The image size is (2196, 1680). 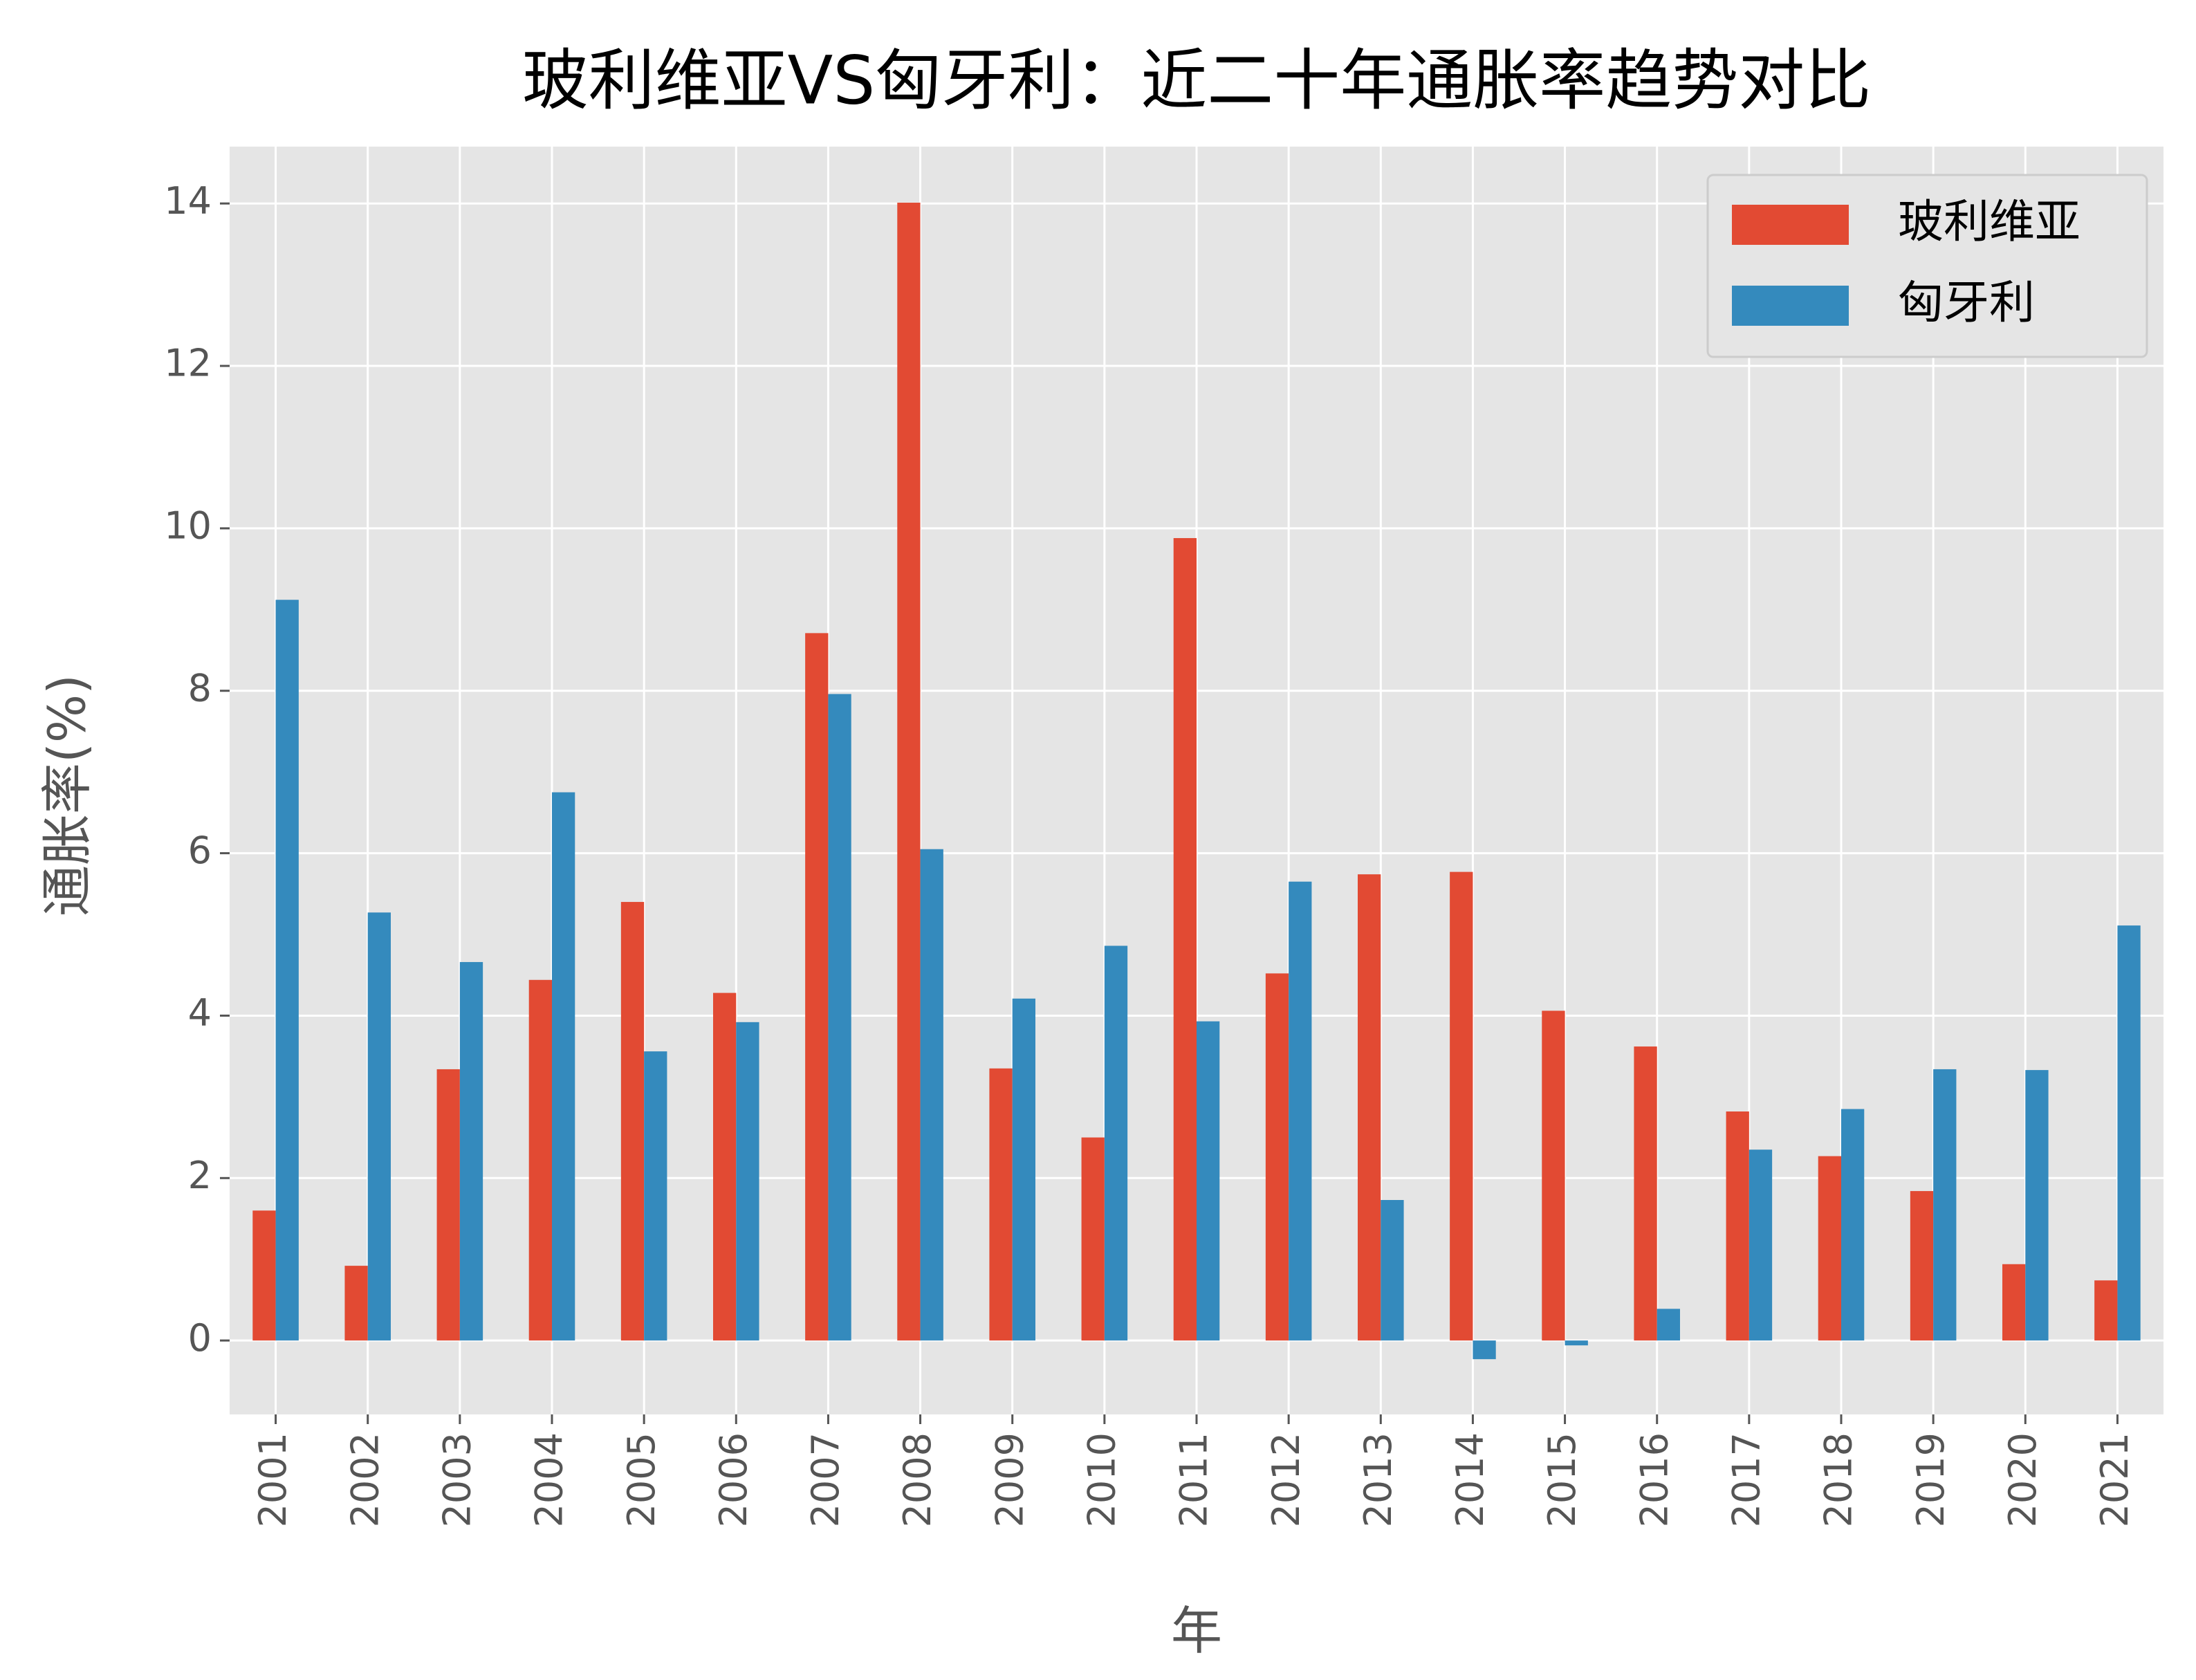 What do you see at coordinates (365, 1479) in the screenshot?
I see `x-tick-label: 2002` at bounding box center [365, 1479].